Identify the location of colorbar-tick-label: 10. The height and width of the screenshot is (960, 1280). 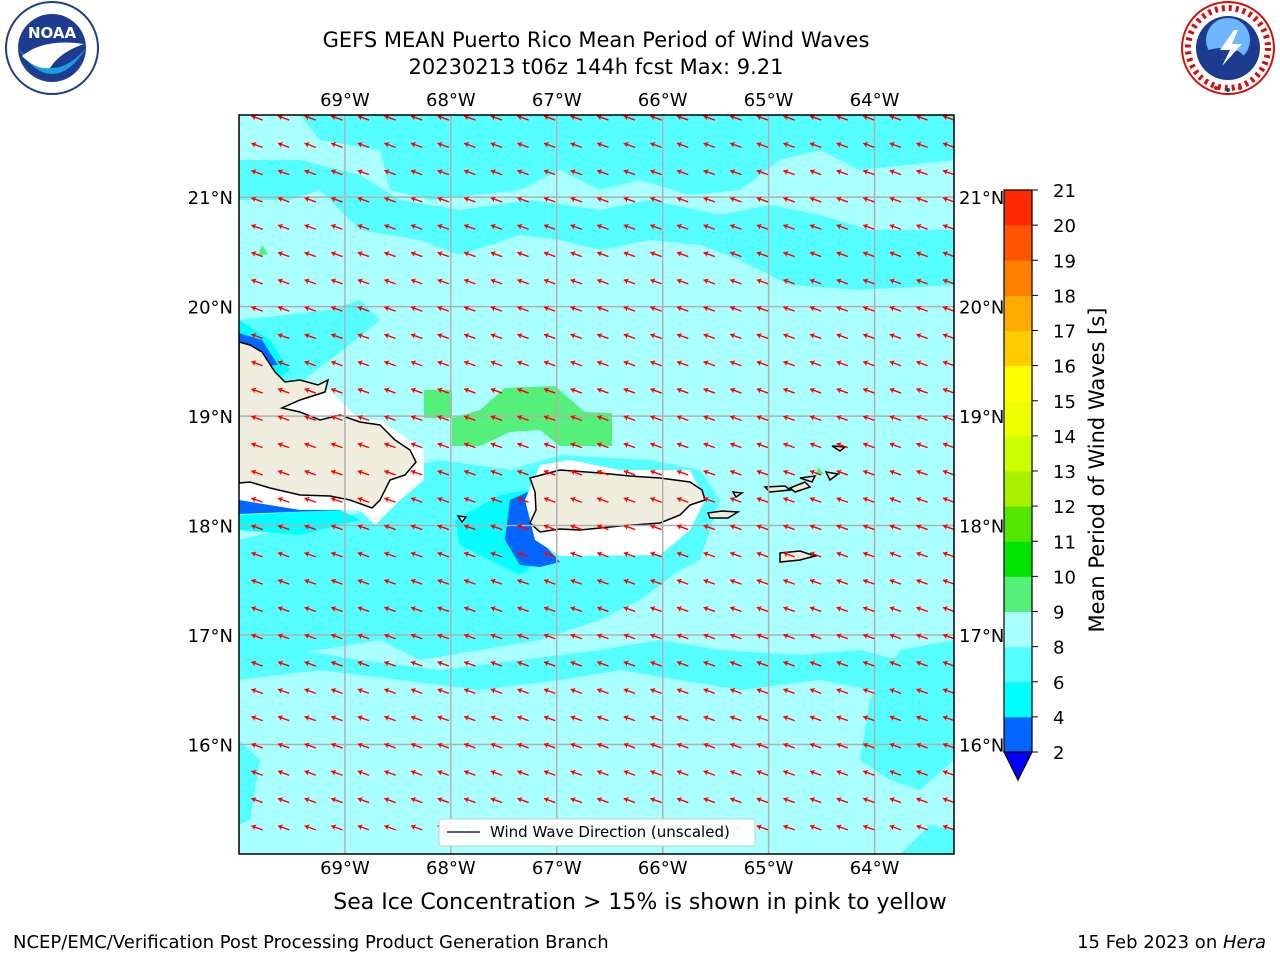
(1064, 577).